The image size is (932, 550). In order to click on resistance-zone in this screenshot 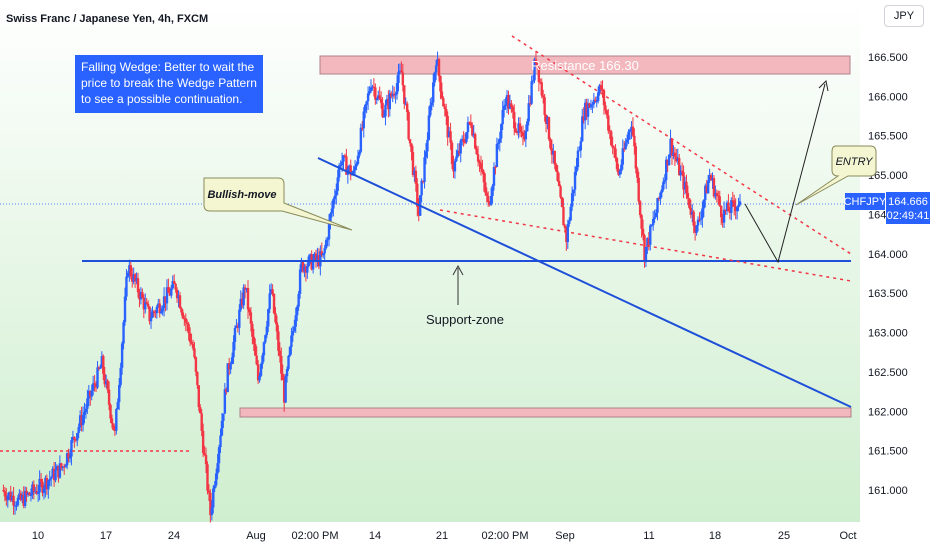, I will do `click(585, 65)`.